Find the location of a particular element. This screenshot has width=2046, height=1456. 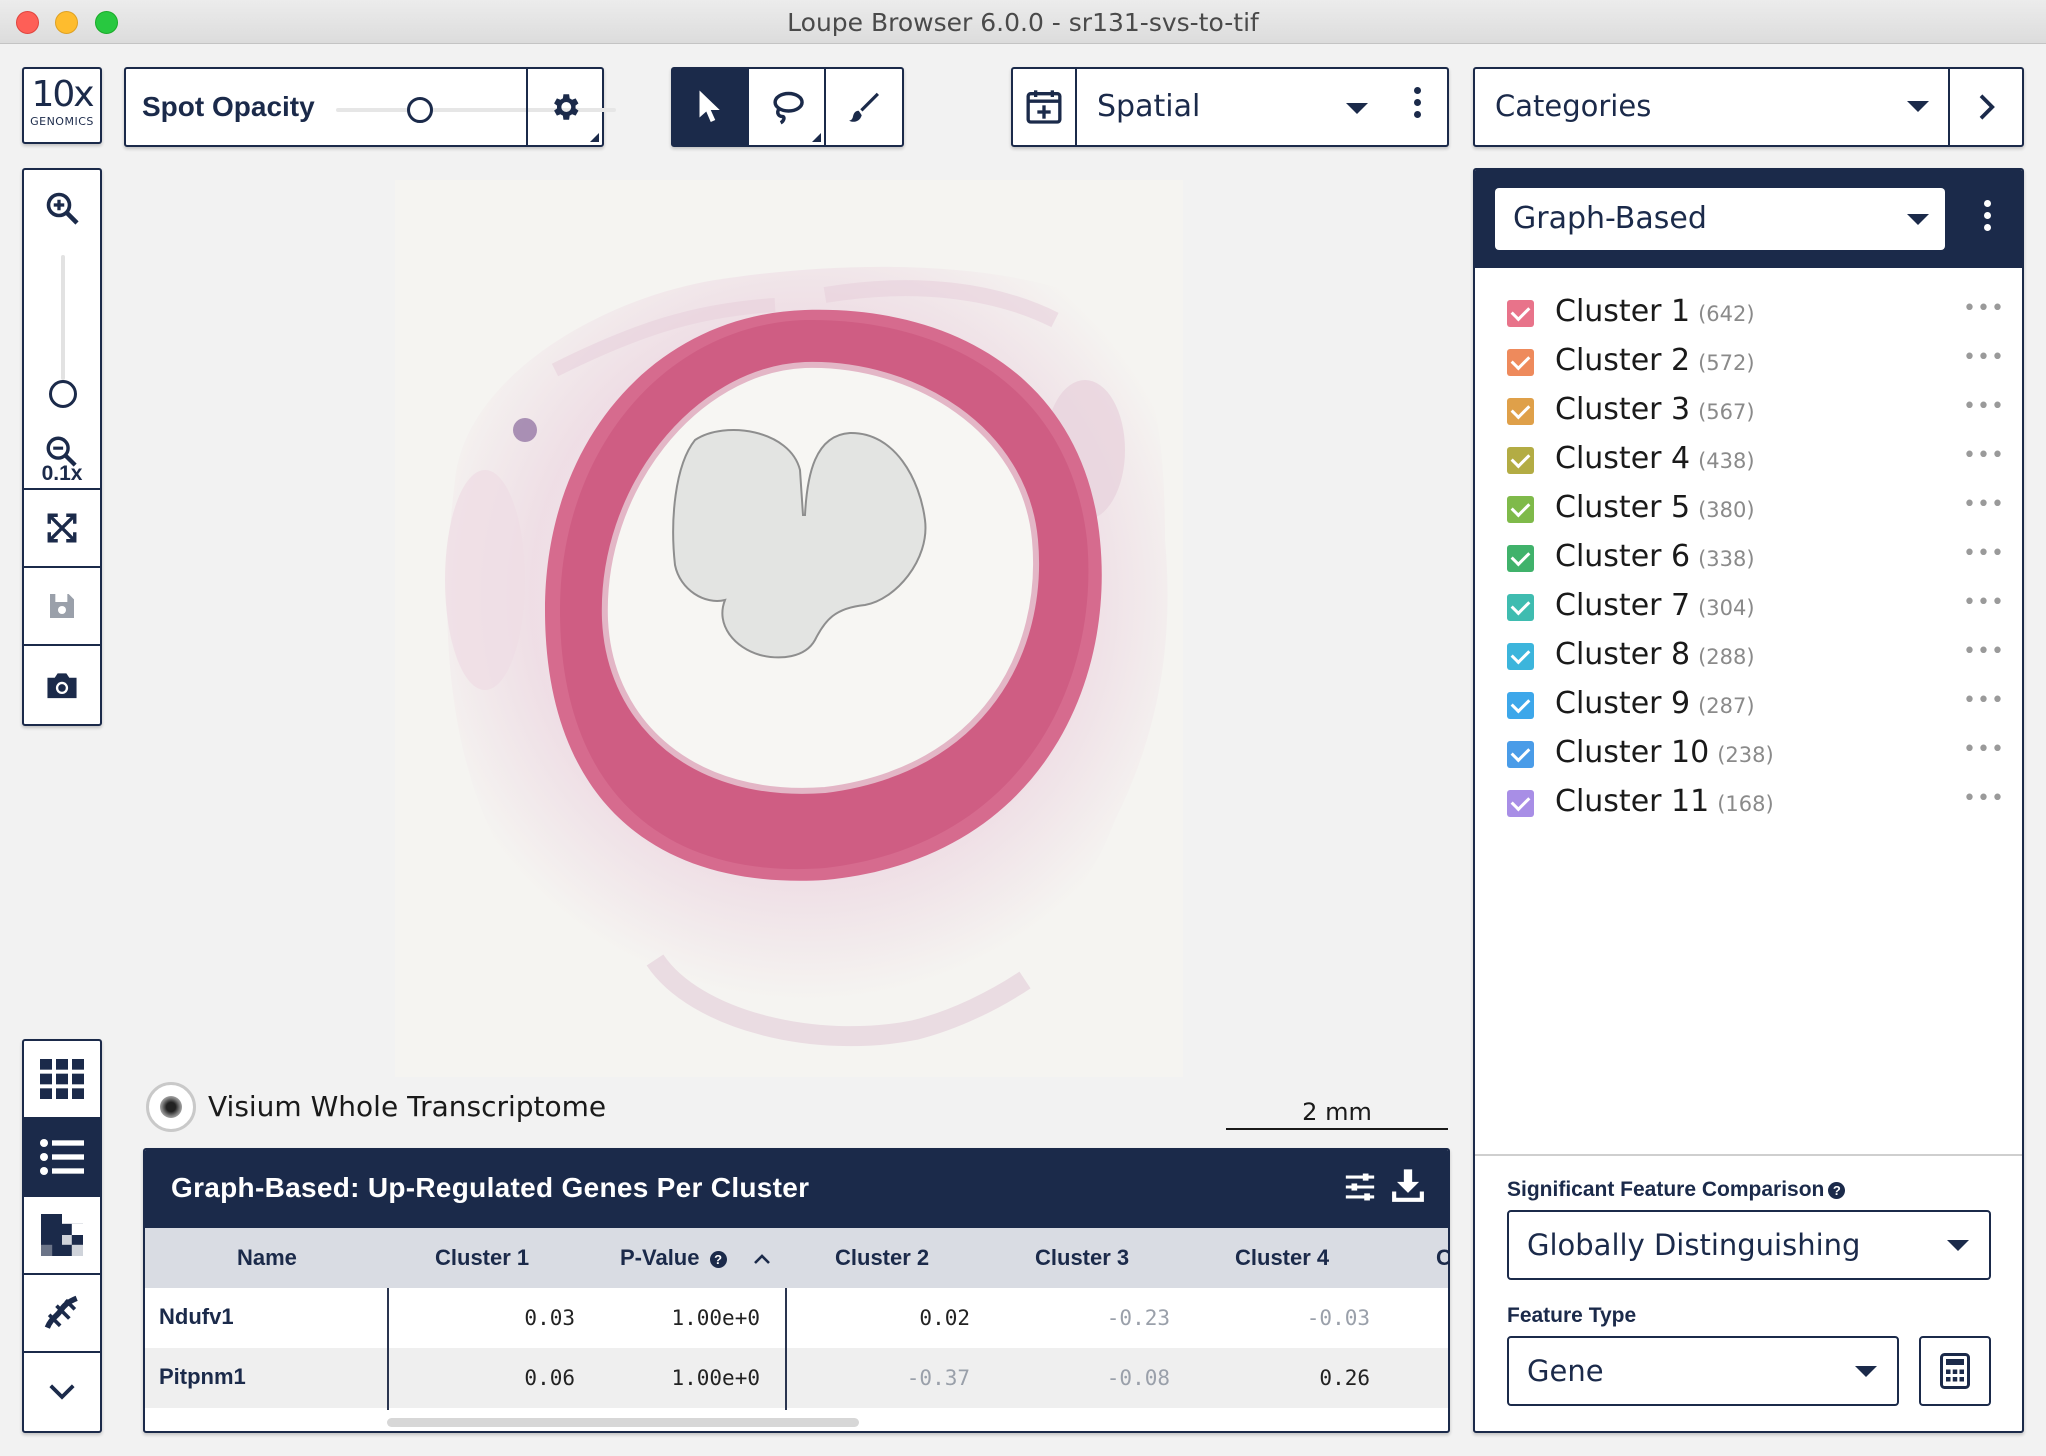

column-header-cluster-4: Cluster 4 is located at coordinates (1282, 1257).